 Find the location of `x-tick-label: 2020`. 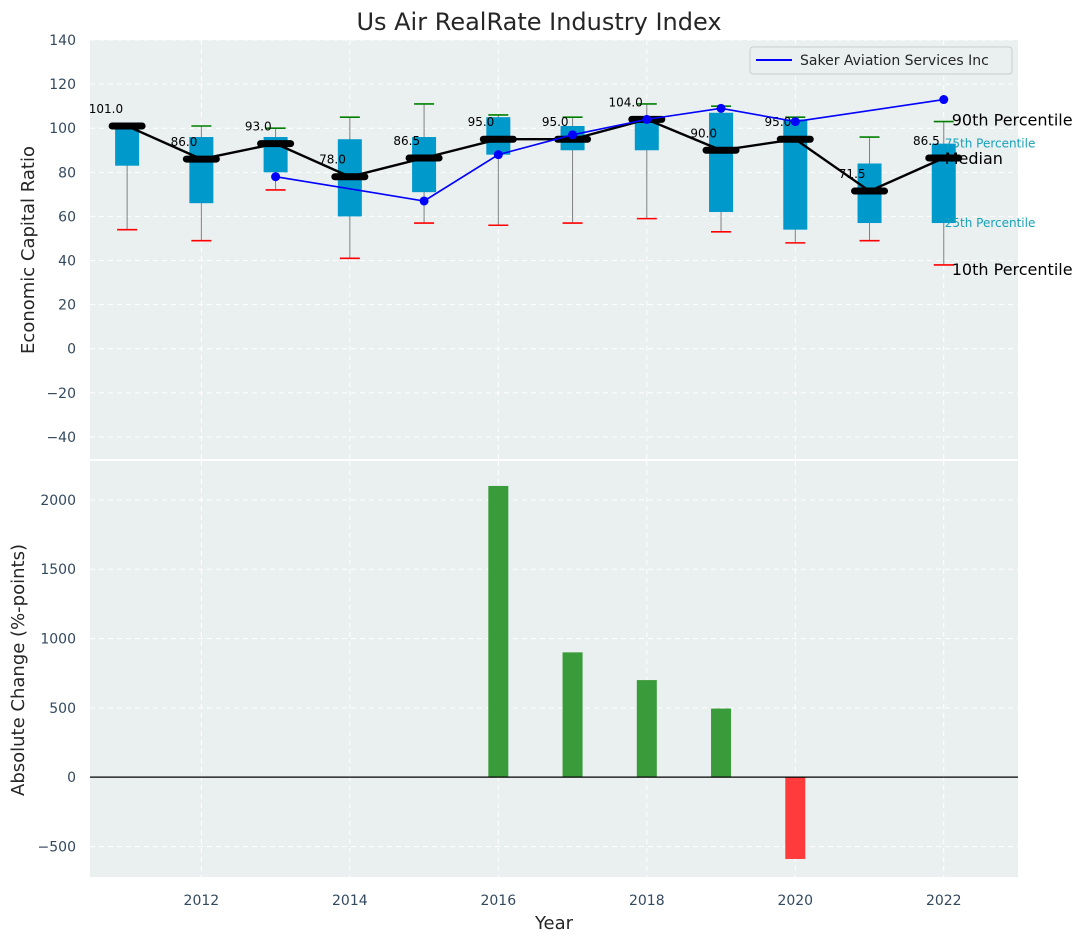

x-tick-label: 2020 is located at coordinates (795, 901).